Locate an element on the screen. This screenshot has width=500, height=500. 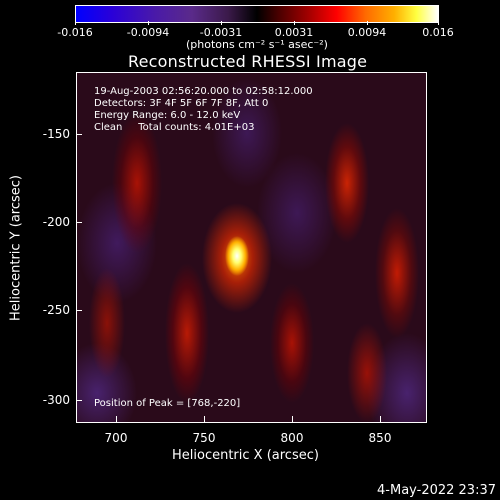
colorbar is located at coordinates (257, 14).